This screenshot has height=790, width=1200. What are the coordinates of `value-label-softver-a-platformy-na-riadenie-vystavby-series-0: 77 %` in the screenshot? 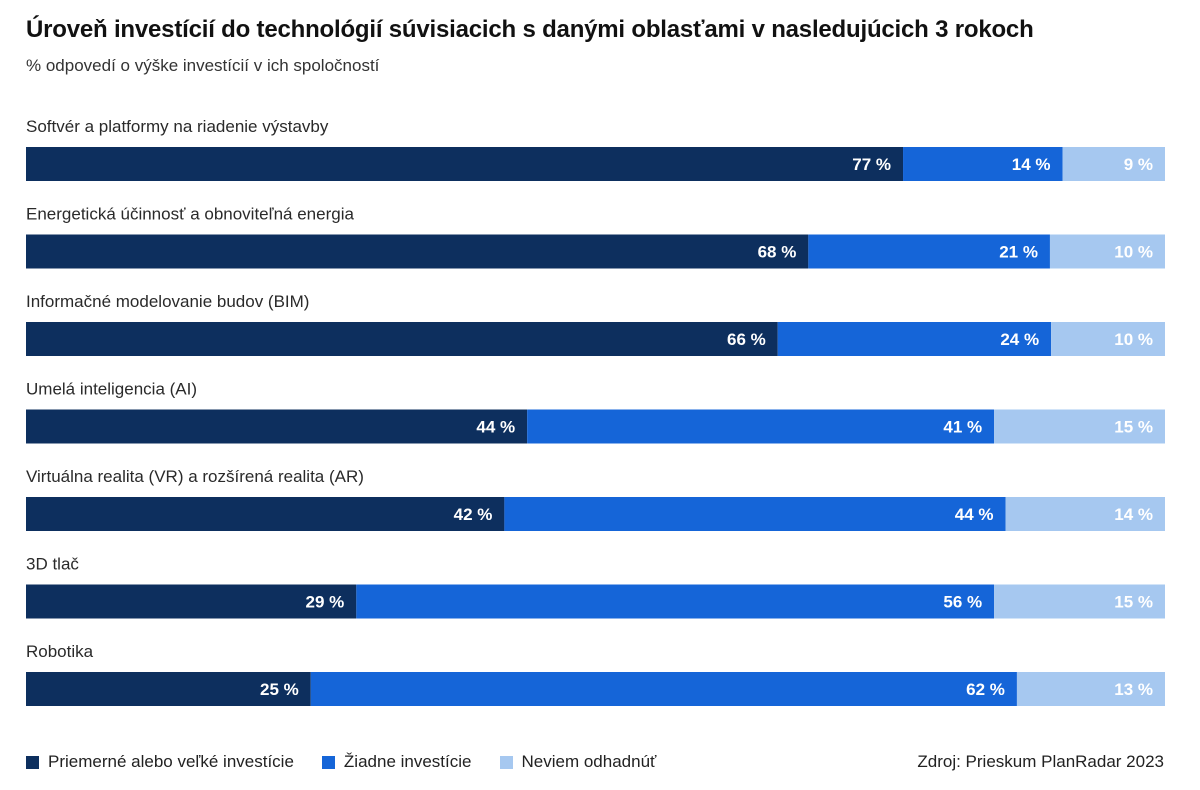 It's located at (871, 164).